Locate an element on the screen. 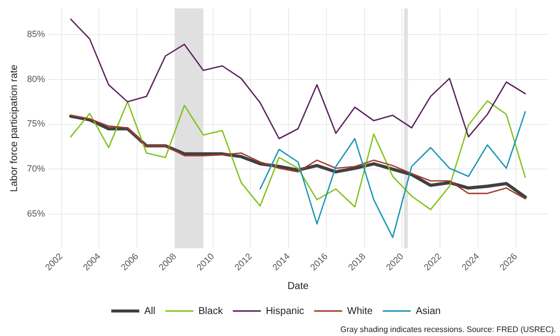 This screenshot has height=336, width=560. legend-label: Hispanic is located at coordinates (285, 311).